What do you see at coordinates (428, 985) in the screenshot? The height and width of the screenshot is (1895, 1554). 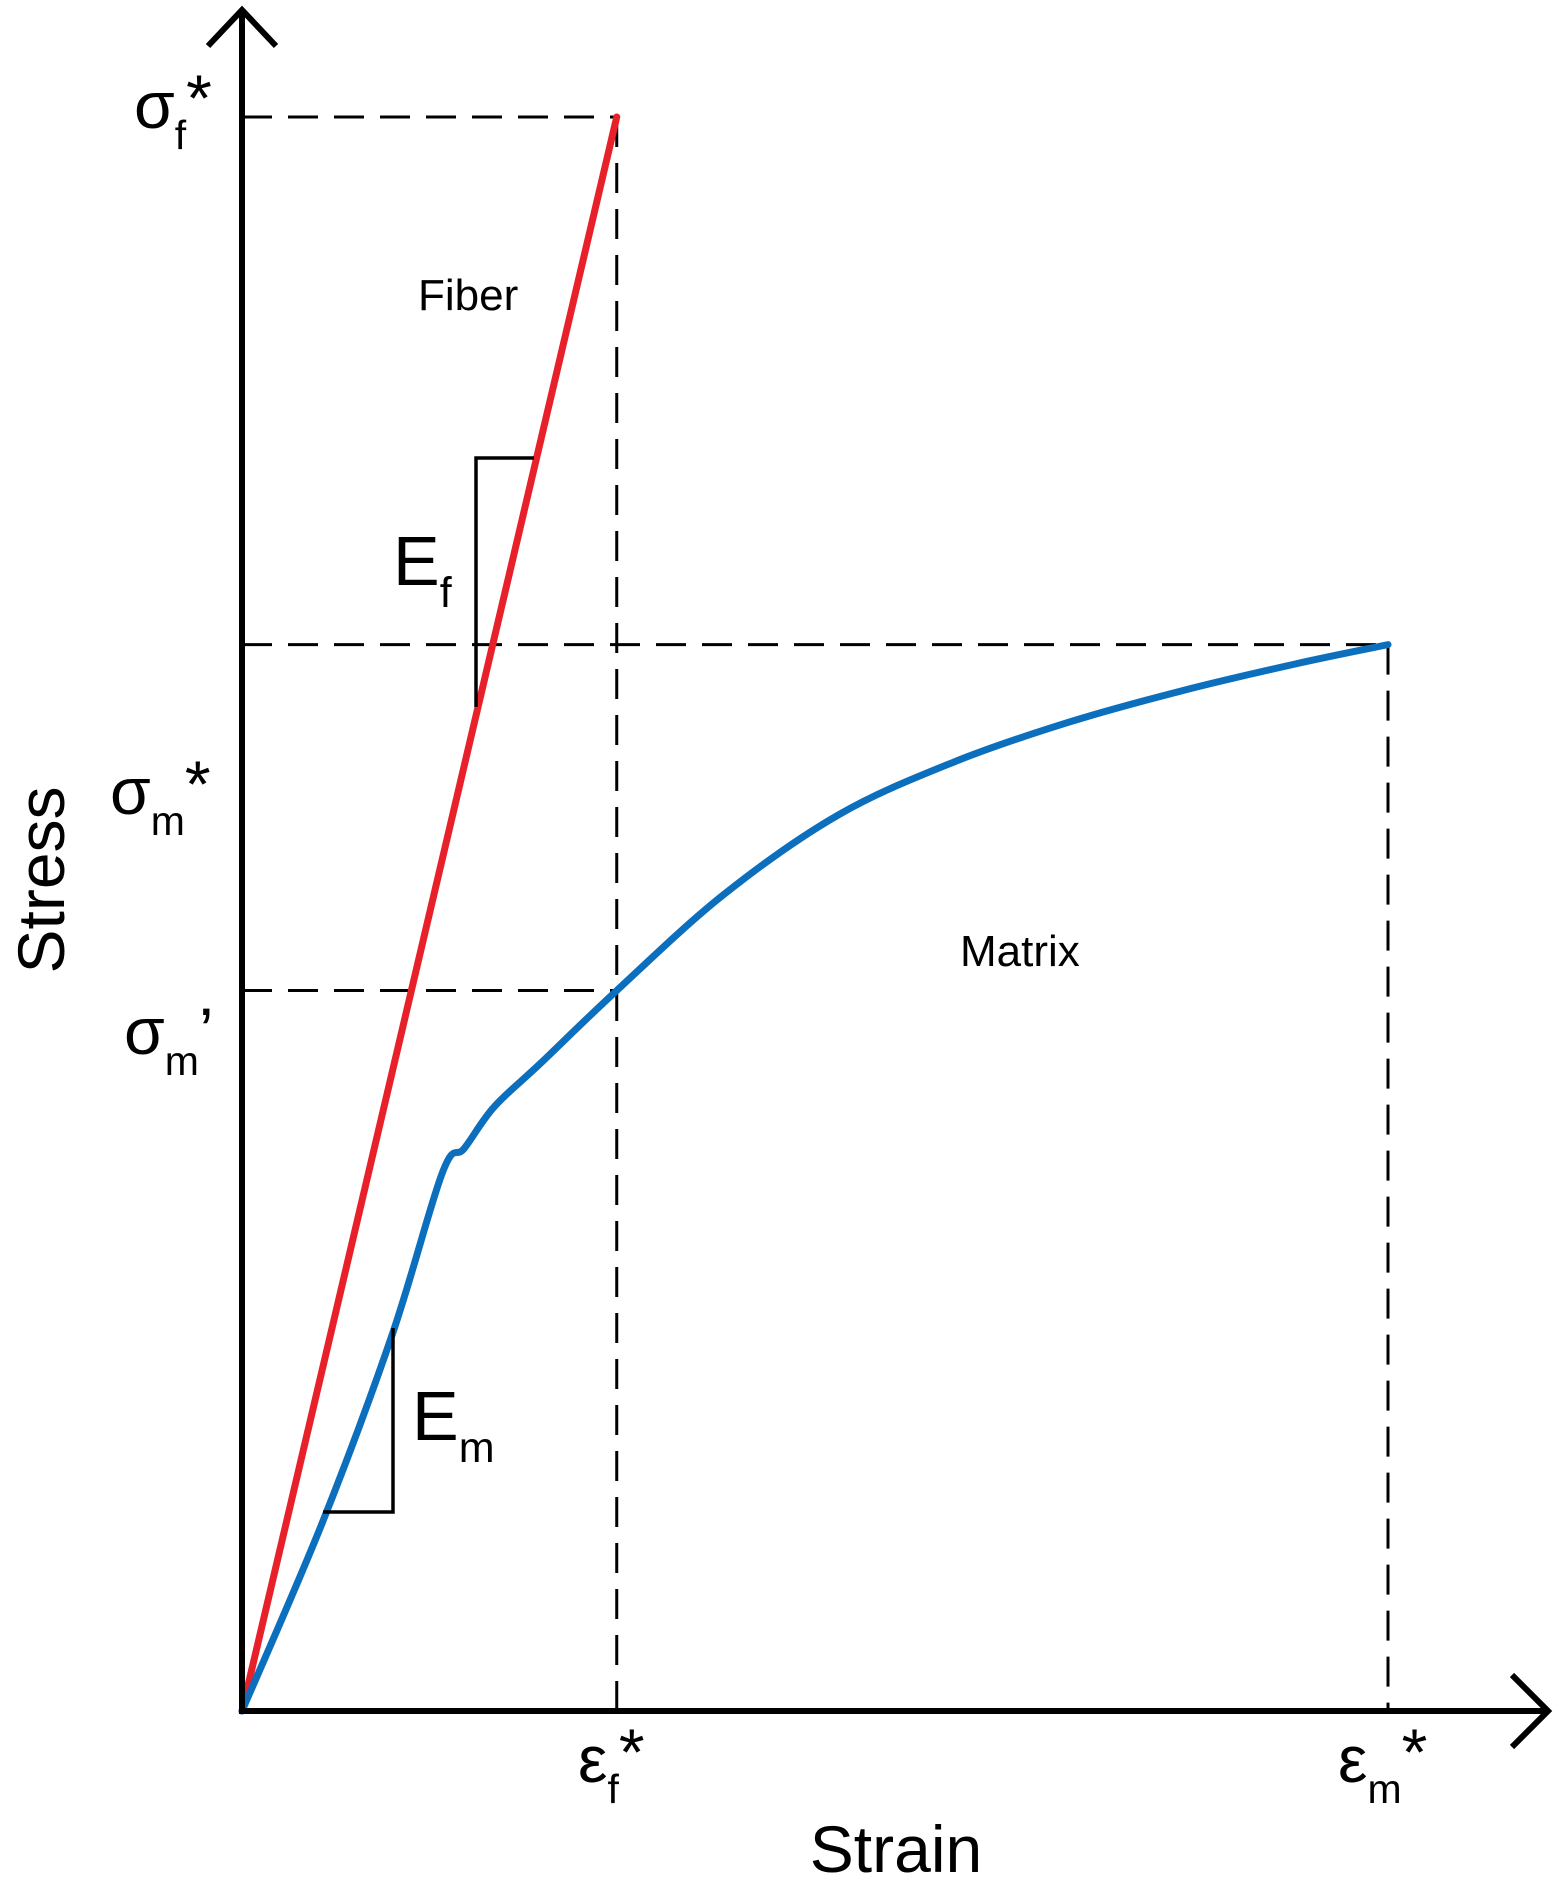 I see `slope-triangles` at bounding box center [428, 985].